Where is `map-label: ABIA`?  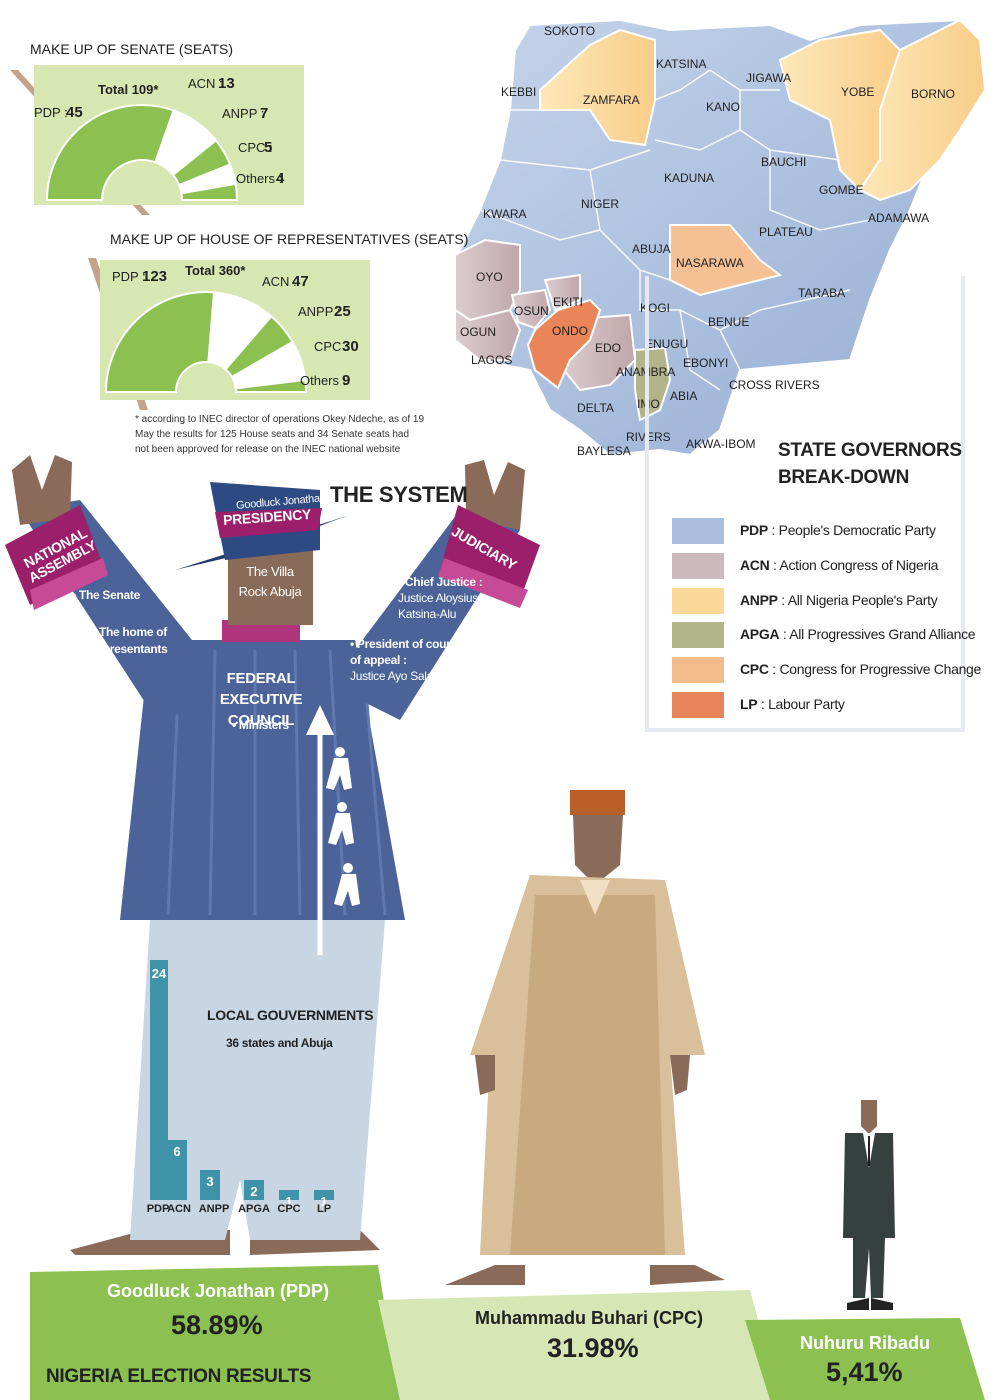
map-label: ABIA is located at coordinates (683, 396).